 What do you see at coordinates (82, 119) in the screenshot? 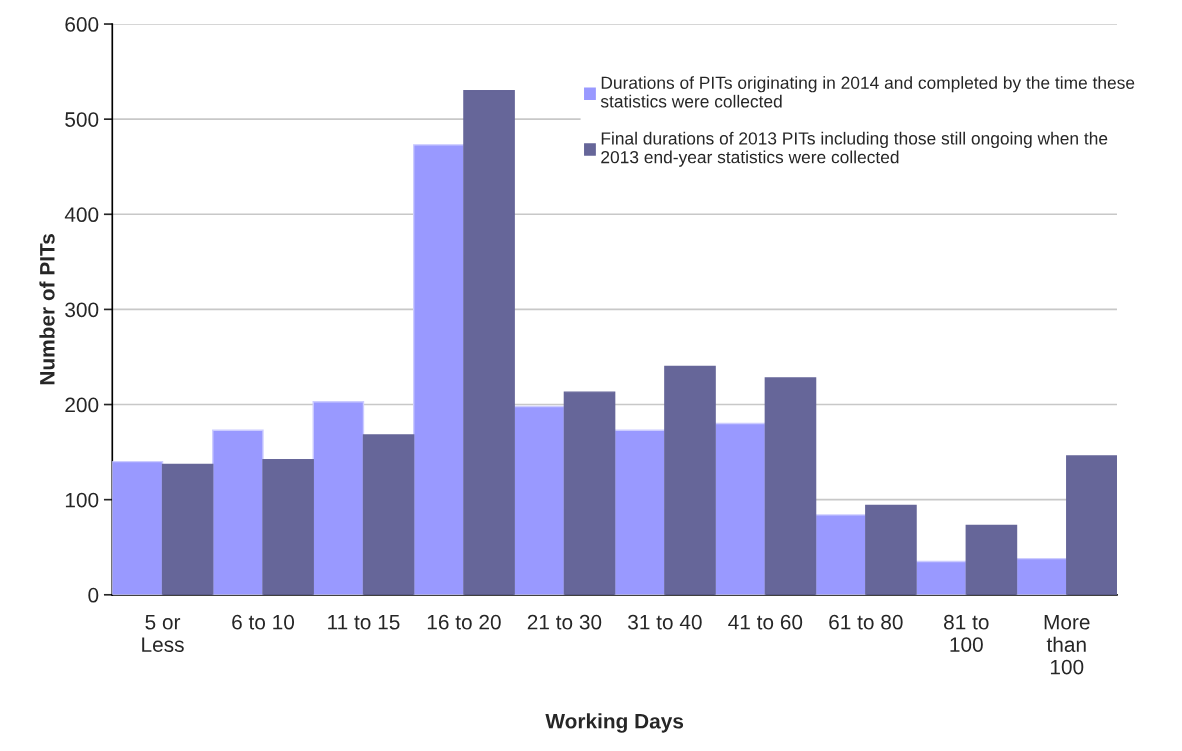
I see `y-tick-label: 500` at bounding box center [82, 119].